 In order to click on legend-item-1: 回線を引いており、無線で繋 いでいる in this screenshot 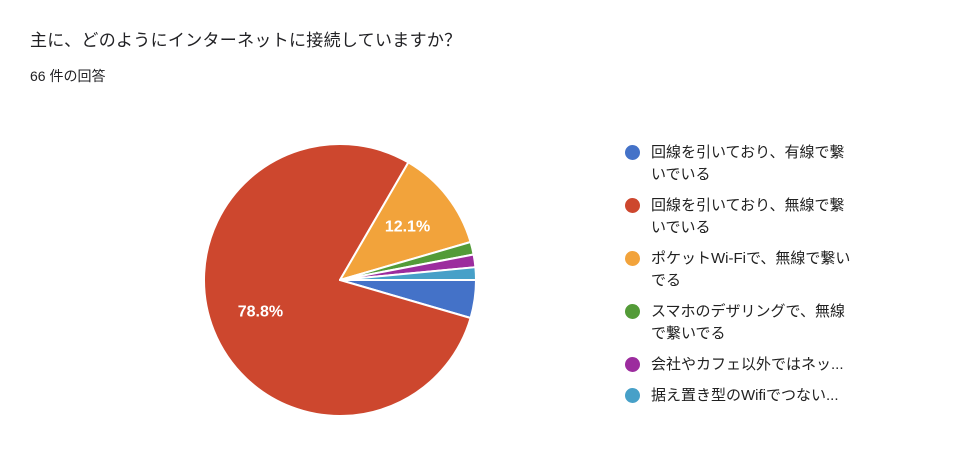, I will do `click(790, 217)`.